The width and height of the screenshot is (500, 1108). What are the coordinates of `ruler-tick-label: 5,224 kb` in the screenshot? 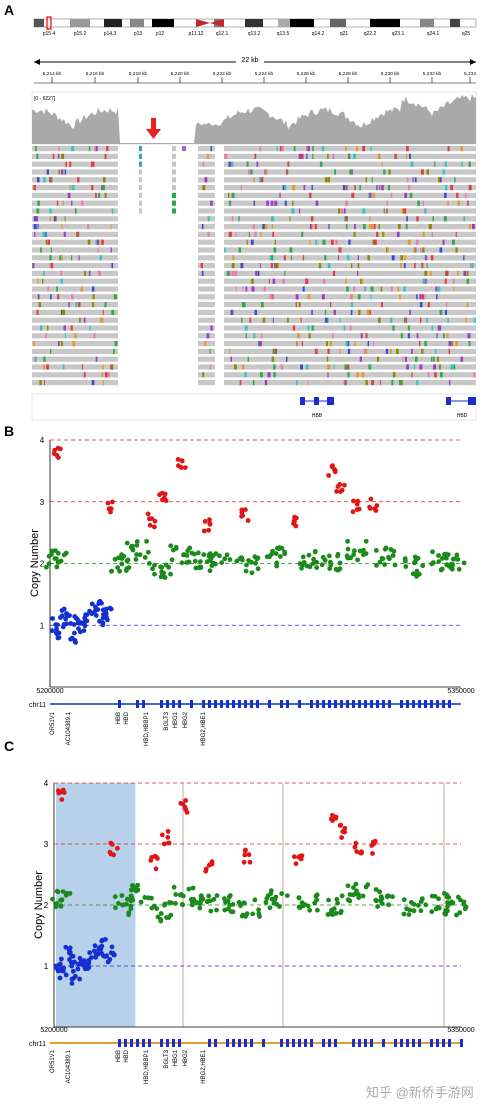 It's located at (264, 74).